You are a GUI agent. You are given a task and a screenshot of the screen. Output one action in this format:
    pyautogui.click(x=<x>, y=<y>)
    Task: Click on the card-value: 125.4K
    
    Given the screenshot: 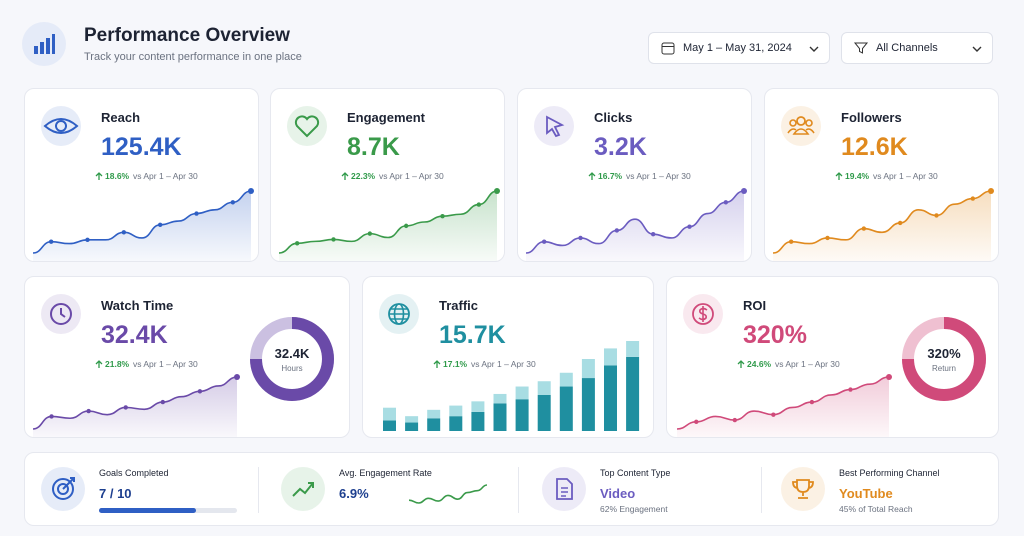 What is the action you would take?
    pyautogui.click(x=141, y=147)
    